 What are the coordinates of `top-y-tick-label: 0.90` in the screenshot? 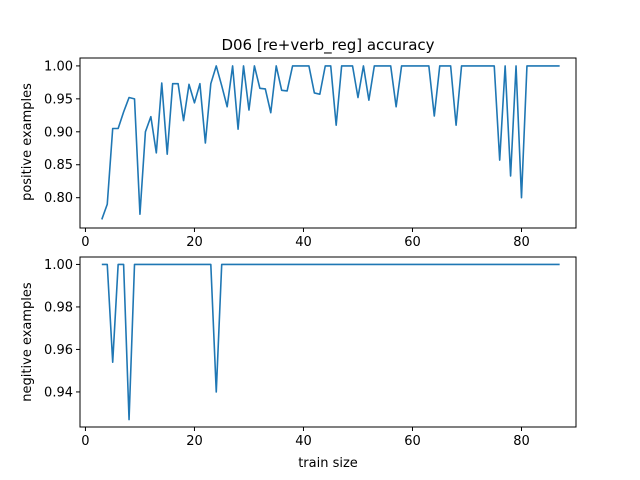 It's located at (58, 132).